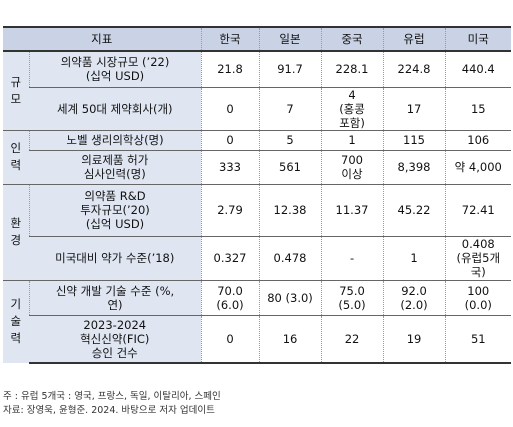 Image resolution: width=513 pixels, height=427 pixels. Describe the element at coordinates (414, 39) in the screenshot. I see `header-europe: 유럽` at that location.